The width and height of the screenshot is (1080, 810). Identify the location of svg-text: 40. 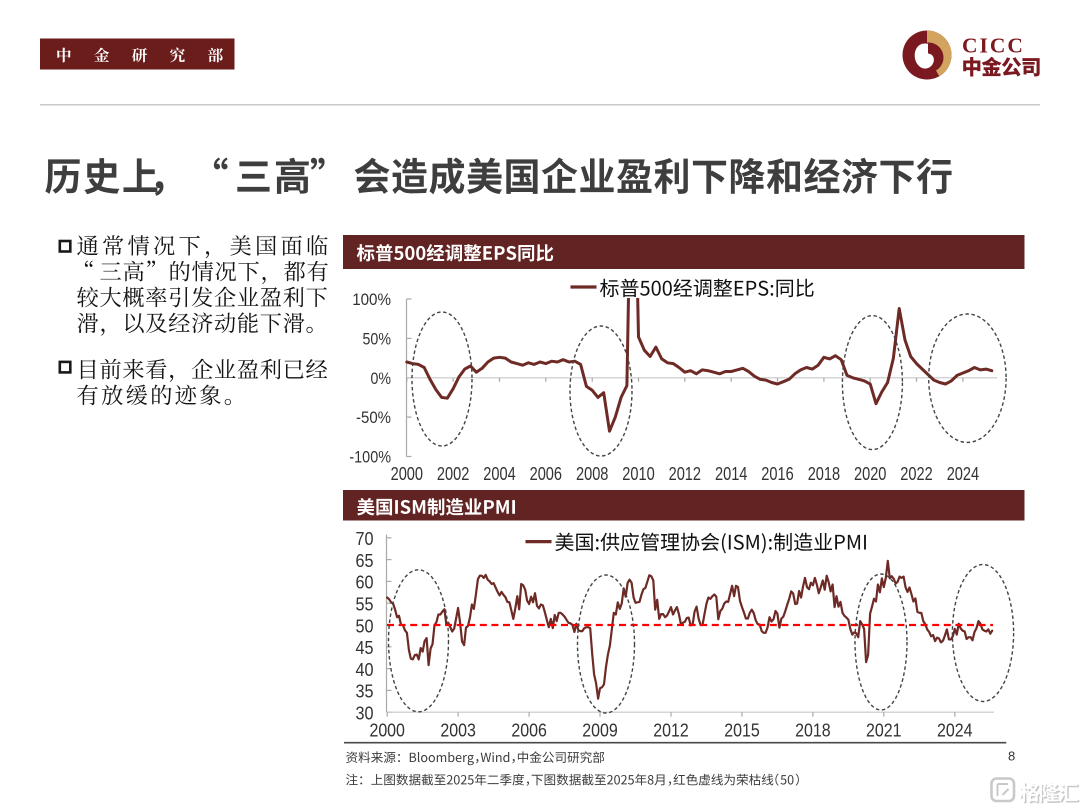
(365, 669).